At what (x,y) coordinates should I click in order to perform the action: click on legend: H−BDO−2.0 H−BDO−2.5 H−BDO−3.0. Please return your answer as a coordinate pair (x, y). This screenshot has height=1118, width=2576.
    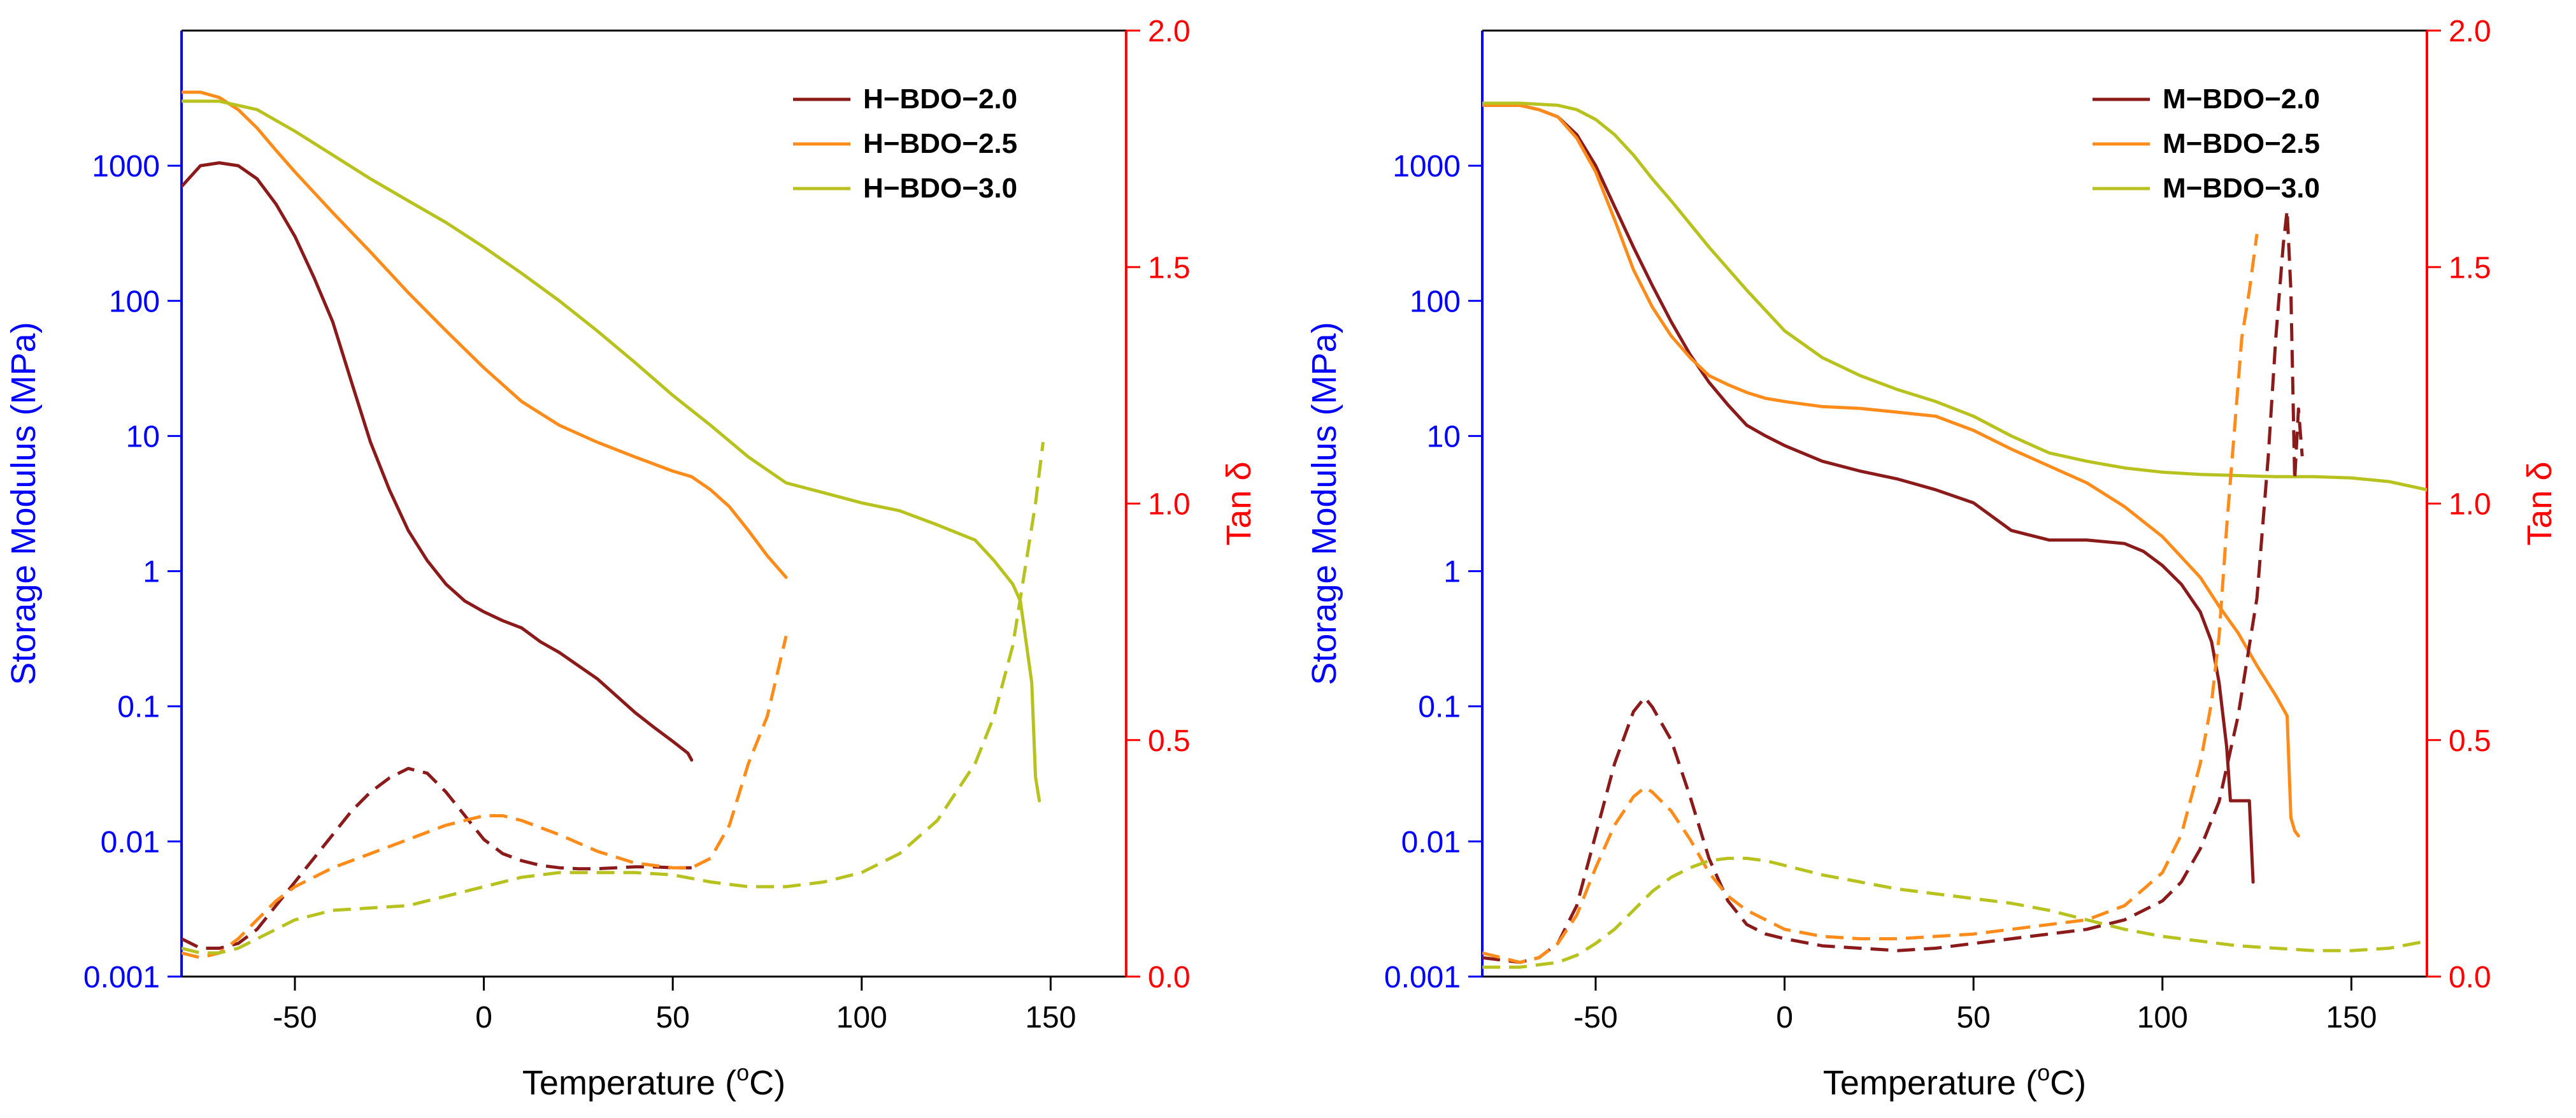
    Looking at the image, I should click on (905, 143).